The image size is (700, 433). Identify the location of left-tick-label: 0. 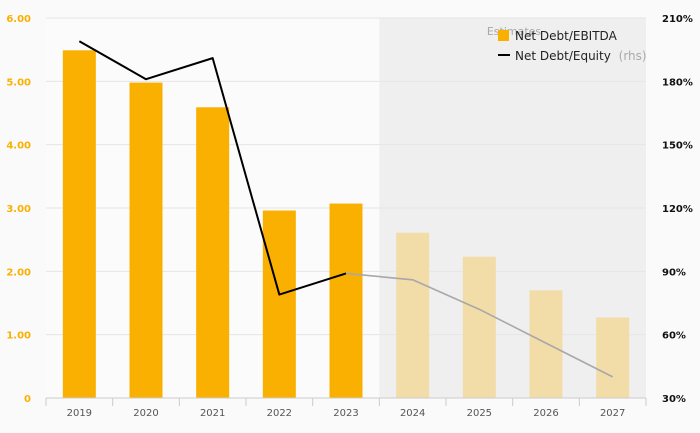
(27, 399).